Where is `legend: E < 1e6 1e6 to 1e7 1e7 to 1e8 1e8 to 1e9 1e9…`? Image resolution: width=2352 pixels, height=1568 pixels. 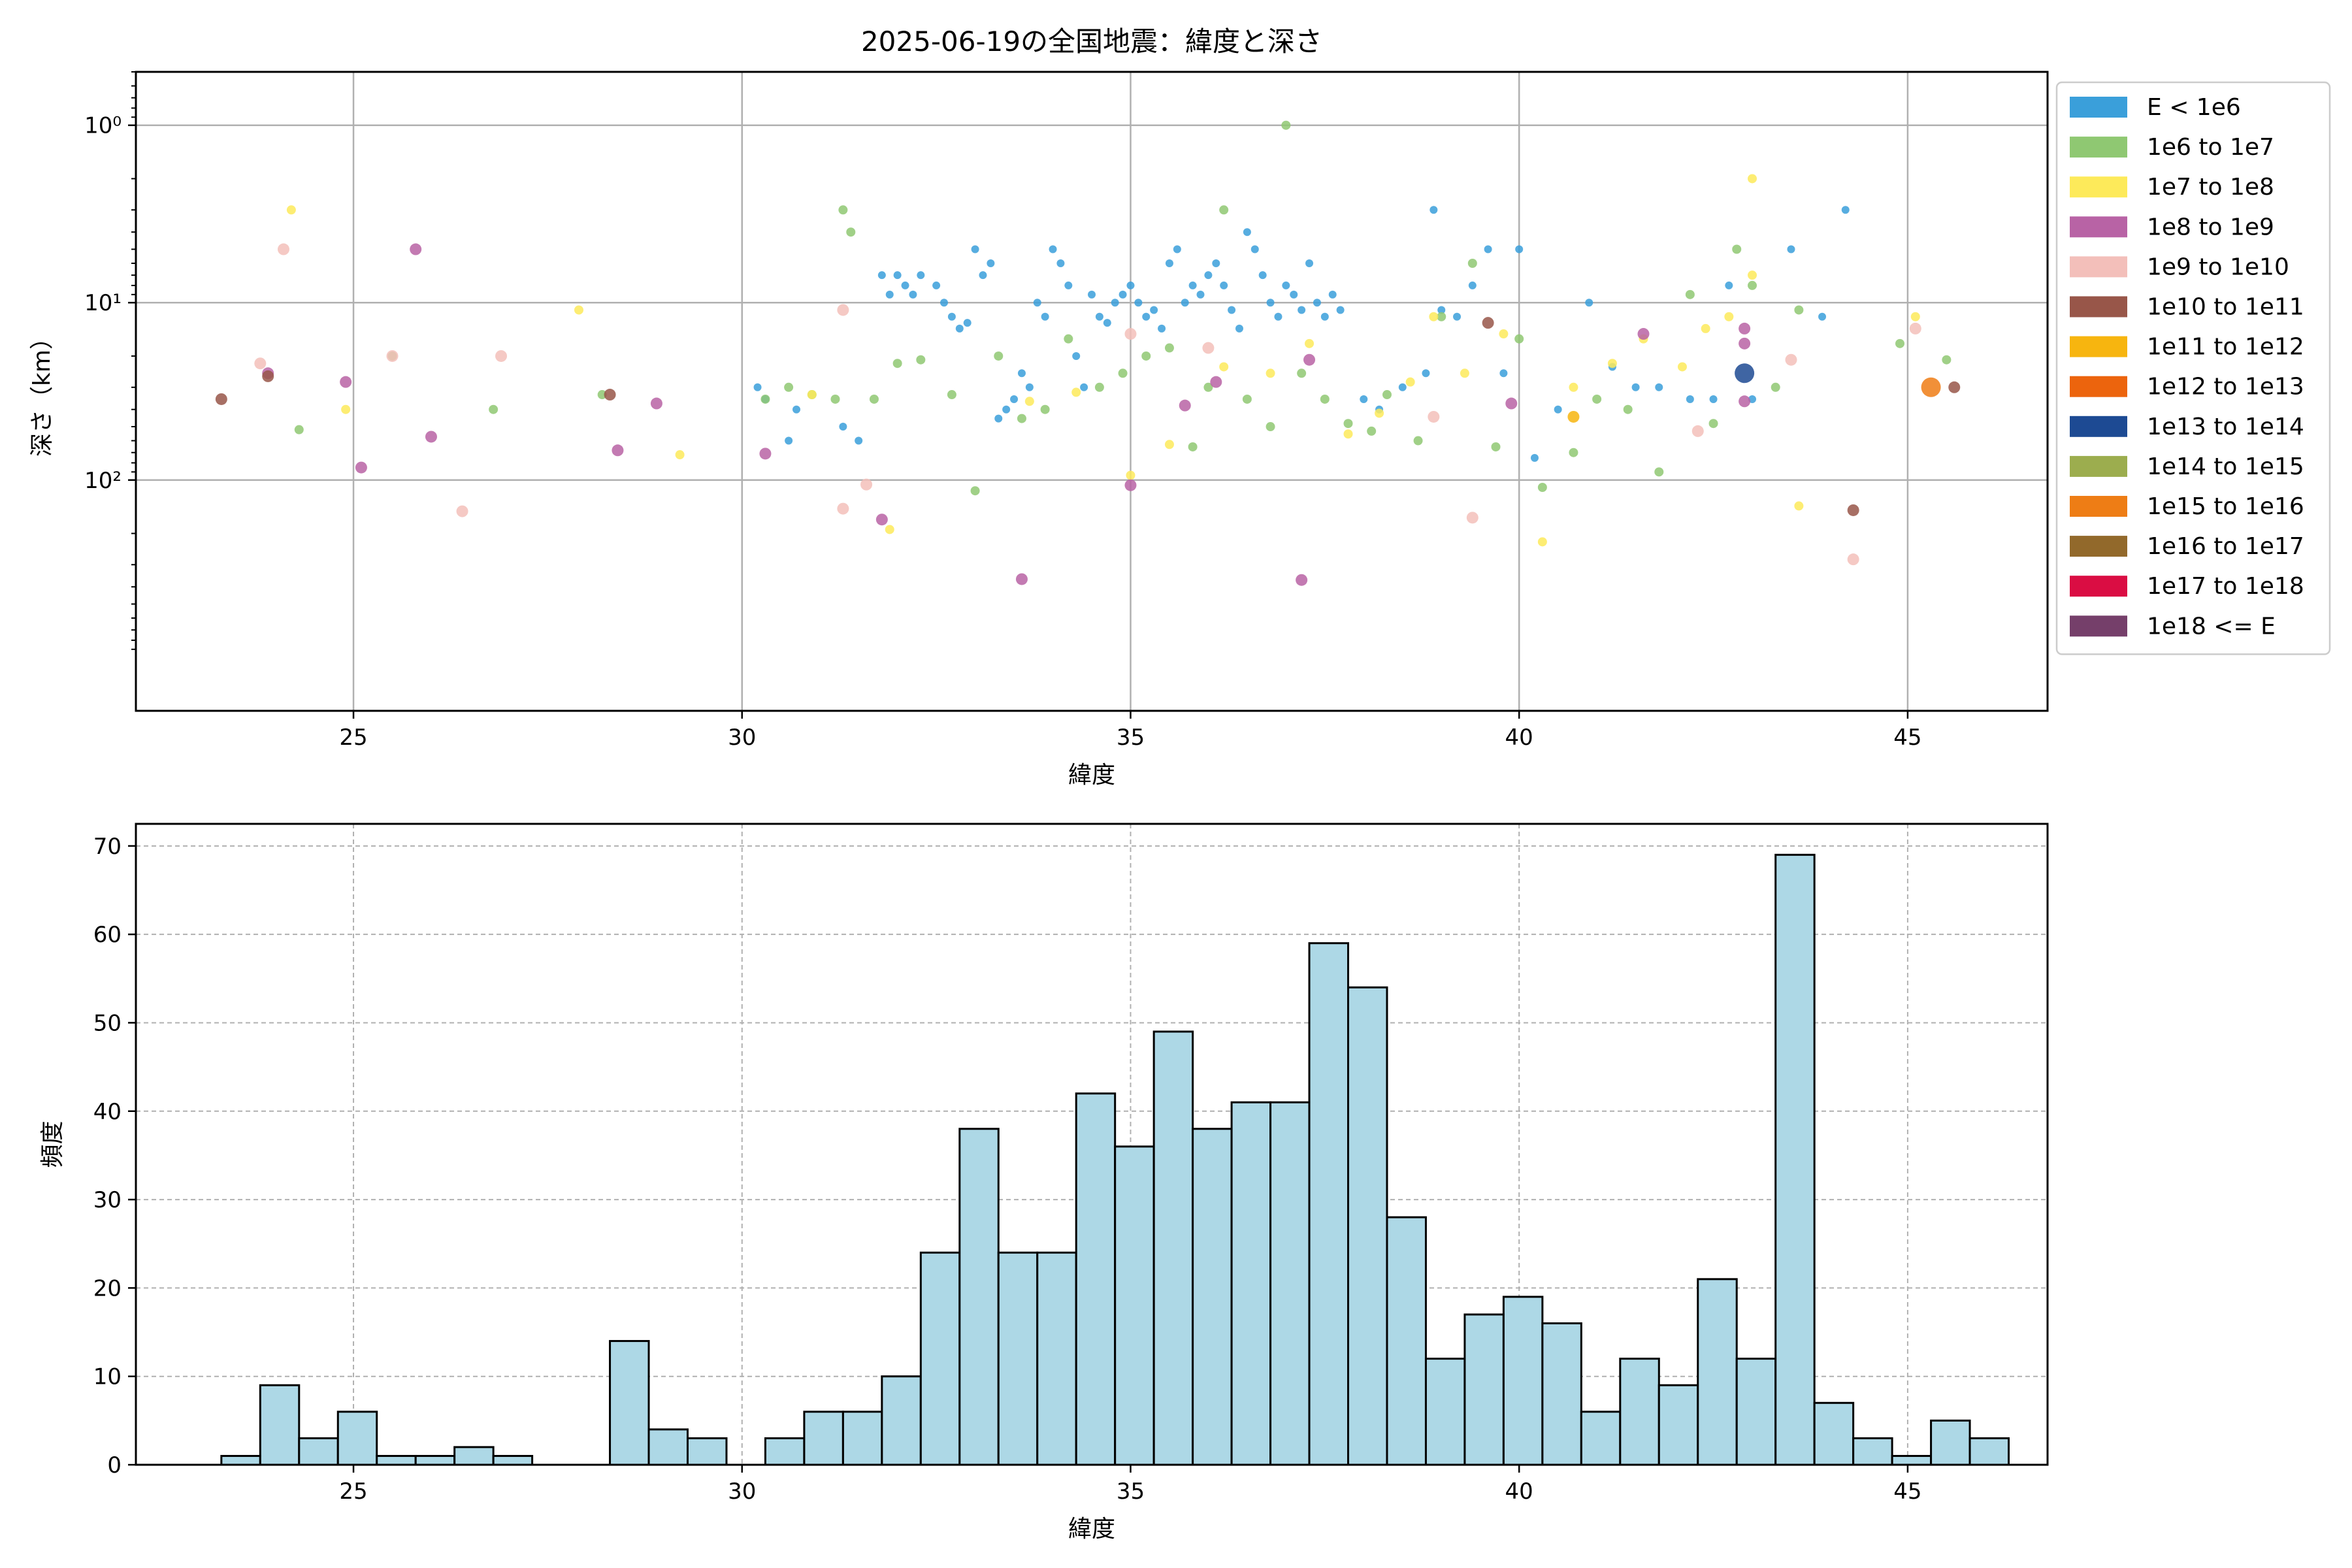 legend: E < 1e6 1e6 to 1e7 1e7 to 1e8 1e8 to 1e9 1e9… is located at coordinates (2193, 368).